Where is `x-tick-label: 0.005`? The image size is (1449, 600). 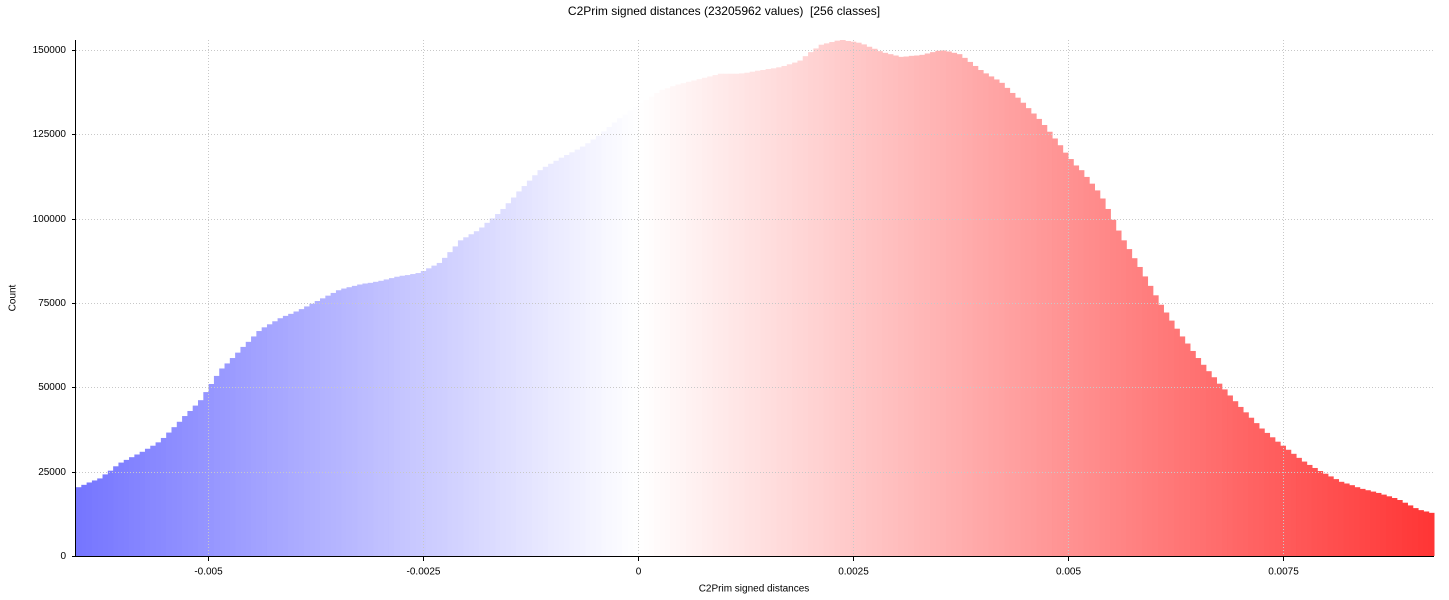 x-tick-label: 0.005 is located at coordinates (1068, 572).